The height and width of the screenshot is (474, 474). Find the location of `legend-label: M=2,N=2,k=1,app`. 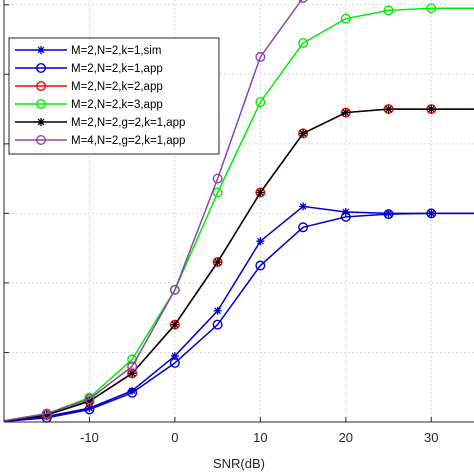

legend-label: M=2,N=2,k=1,app is located at coordinates (117, 69).